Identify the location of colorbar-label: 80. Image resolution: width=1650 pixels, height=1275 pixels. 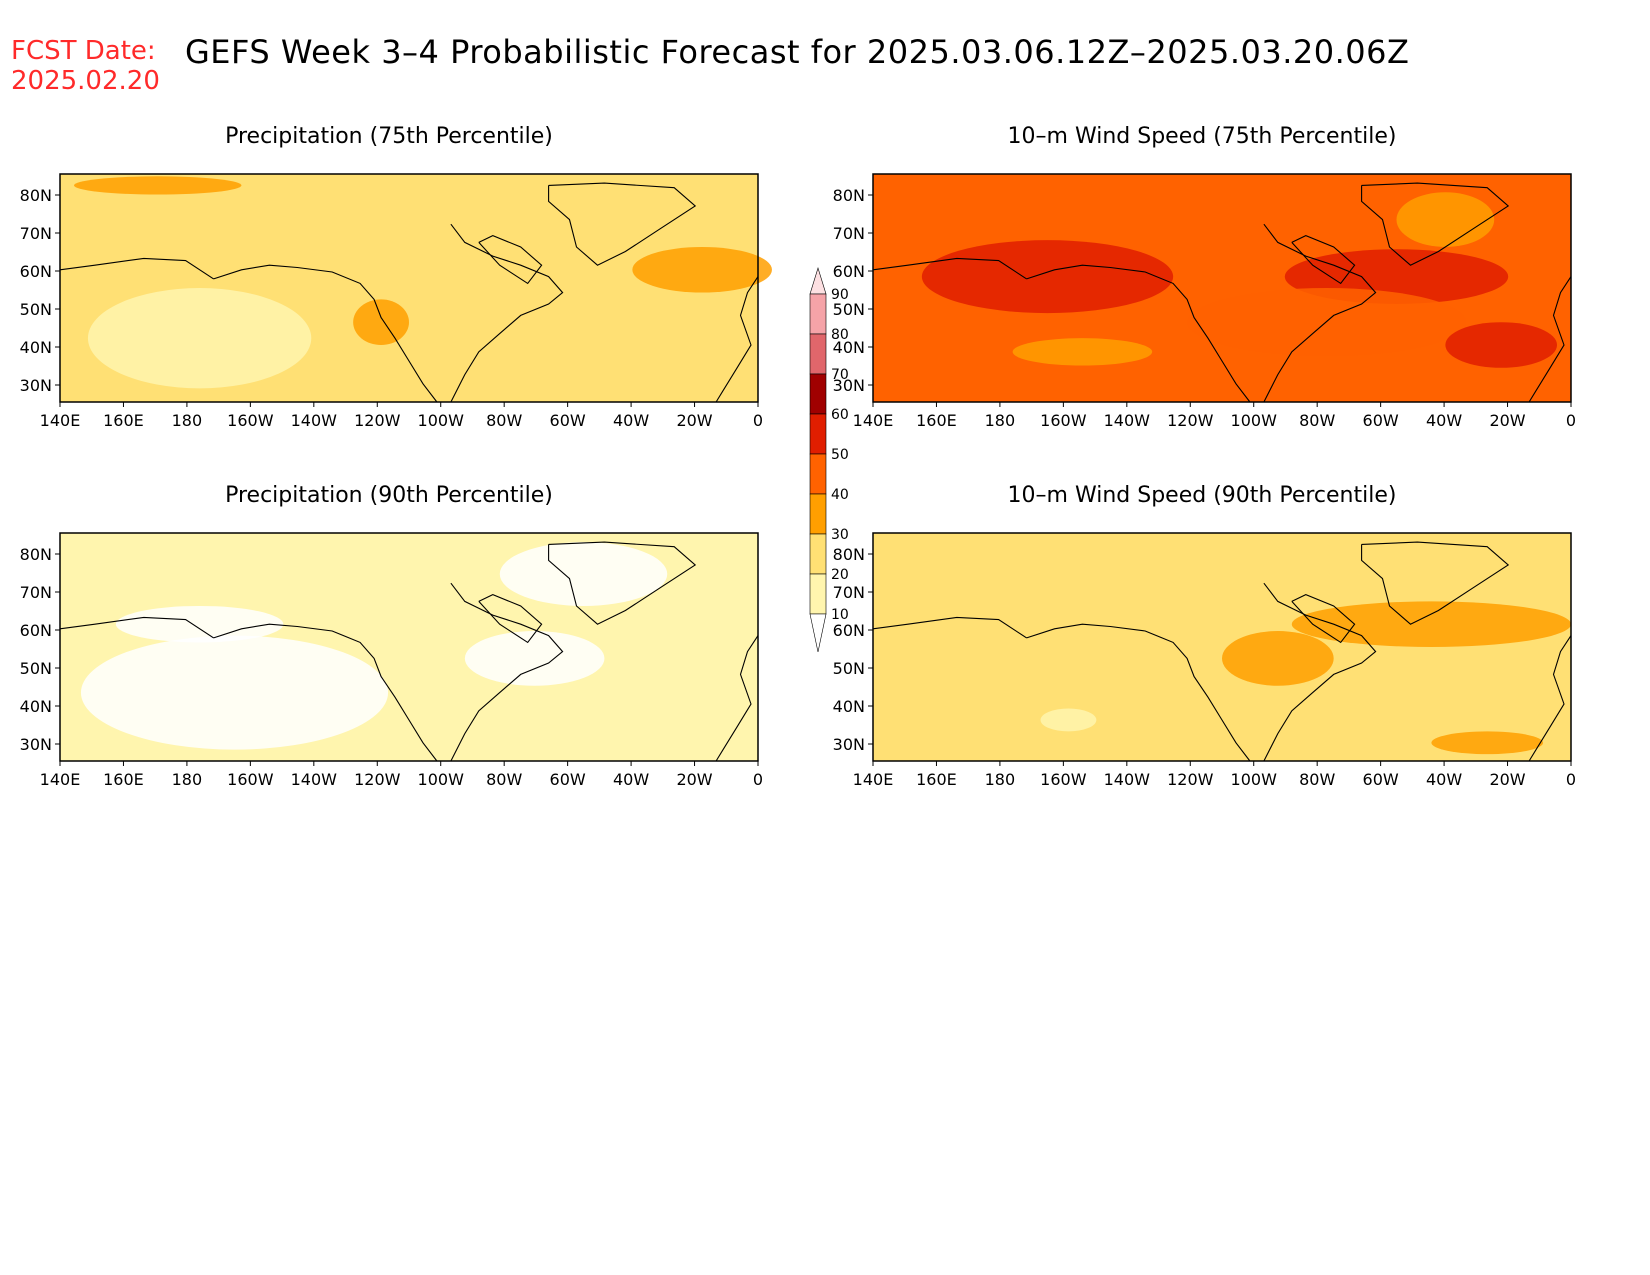
(840, 335).